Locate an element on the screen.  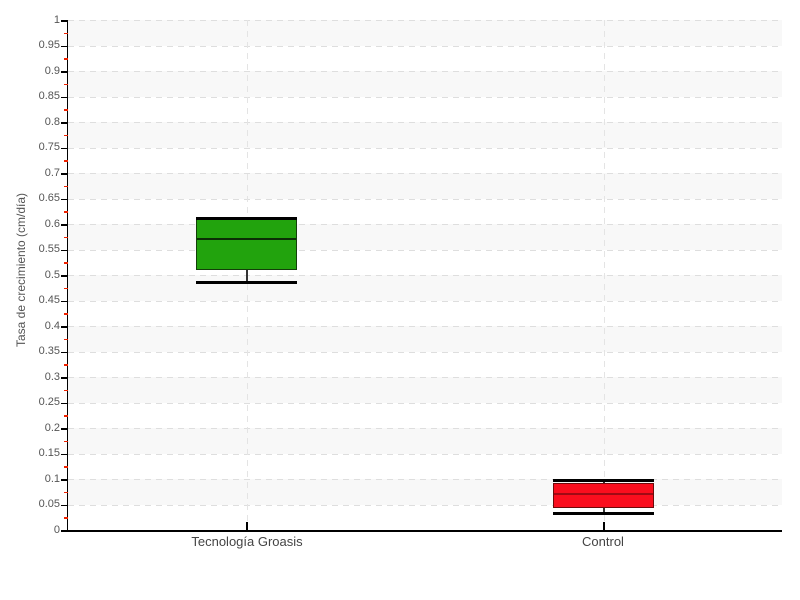
y-tick-label: 0.75 is located at coordinates (49, 147).